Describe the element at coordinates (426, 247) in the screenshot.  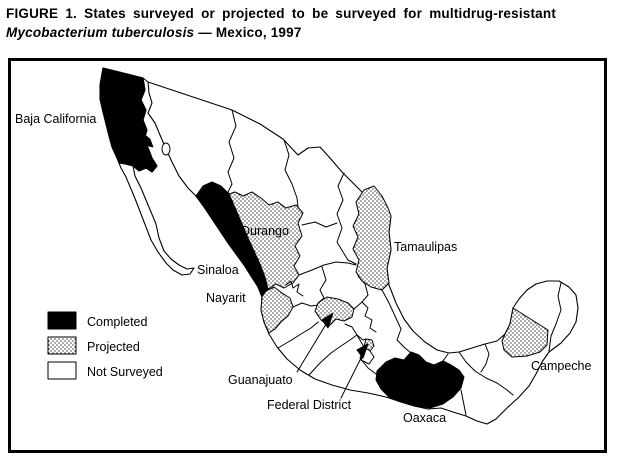
I see `state-label-tamaulipas: Tamaulipas` at that location.